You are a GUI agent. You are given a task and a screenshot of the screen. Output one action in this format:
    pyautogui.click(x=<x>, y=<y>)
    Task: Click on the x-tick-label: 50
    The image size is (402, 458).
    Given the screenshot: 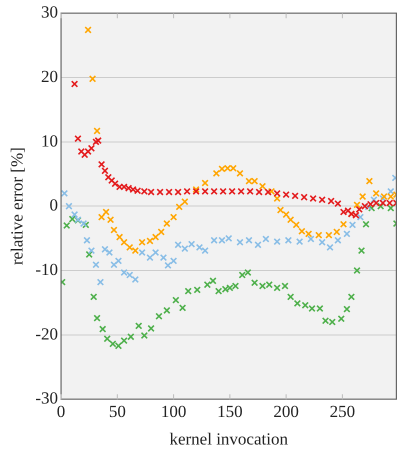 What is the action you would take?
    pyautogui.click(x=117, y=411)
    